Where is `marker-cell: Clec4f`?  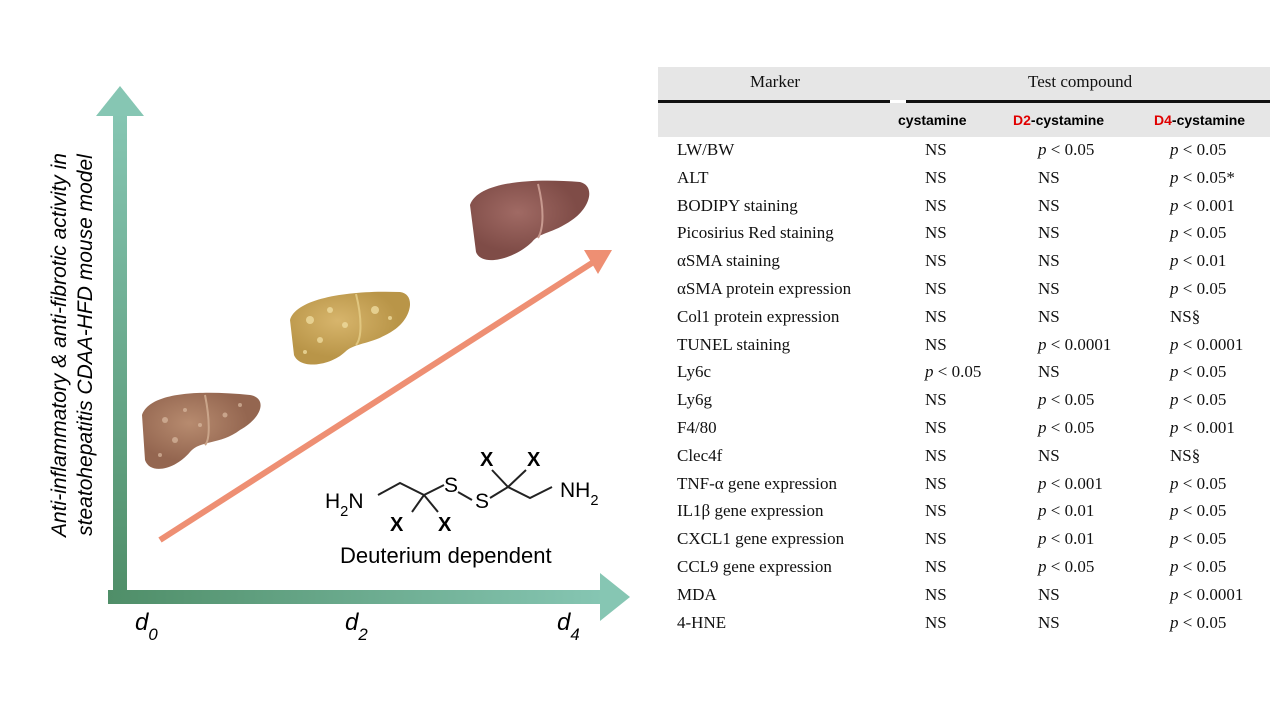 marker-cell: Clec4f is located at coordinates (700, 455).